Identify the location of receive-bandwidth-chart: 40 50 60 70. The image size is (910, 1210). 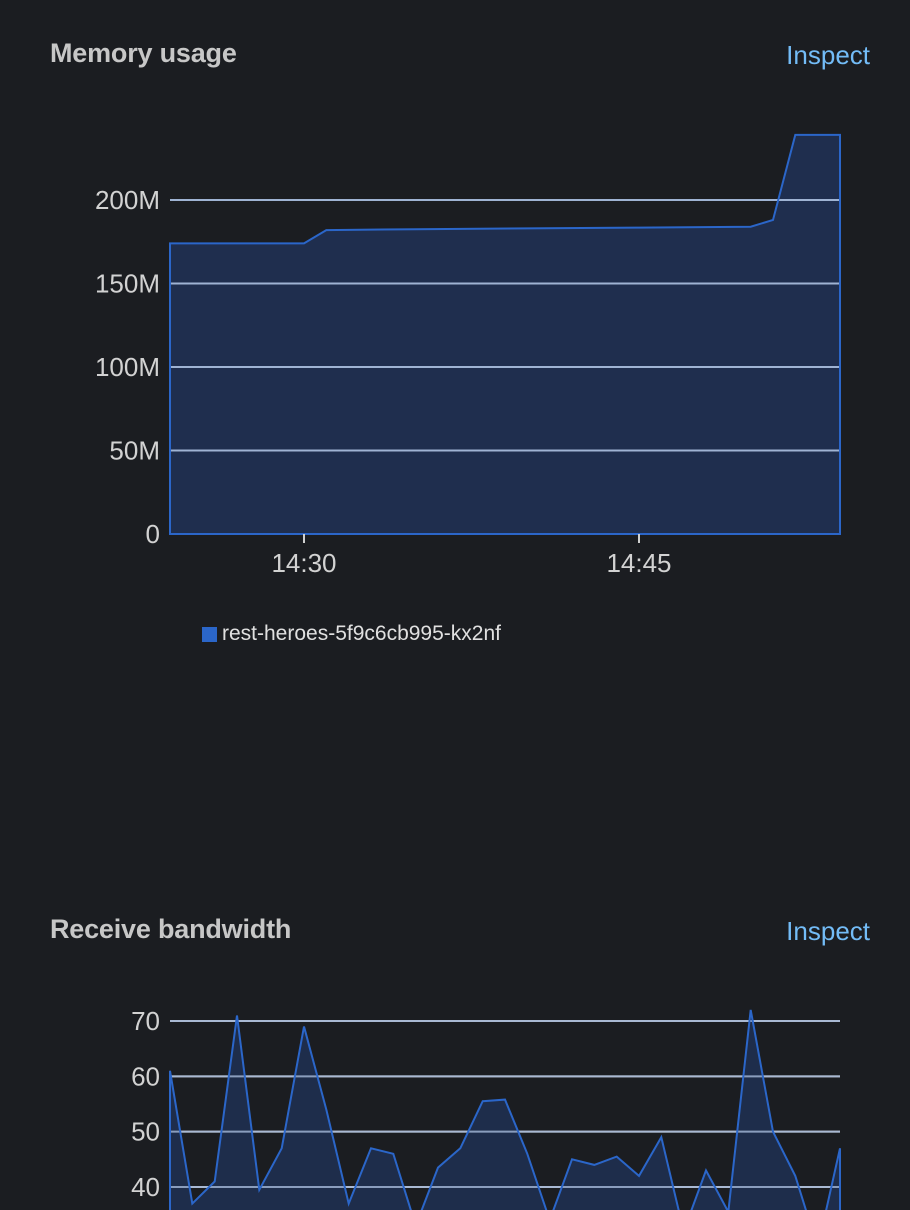
(486, 1108).